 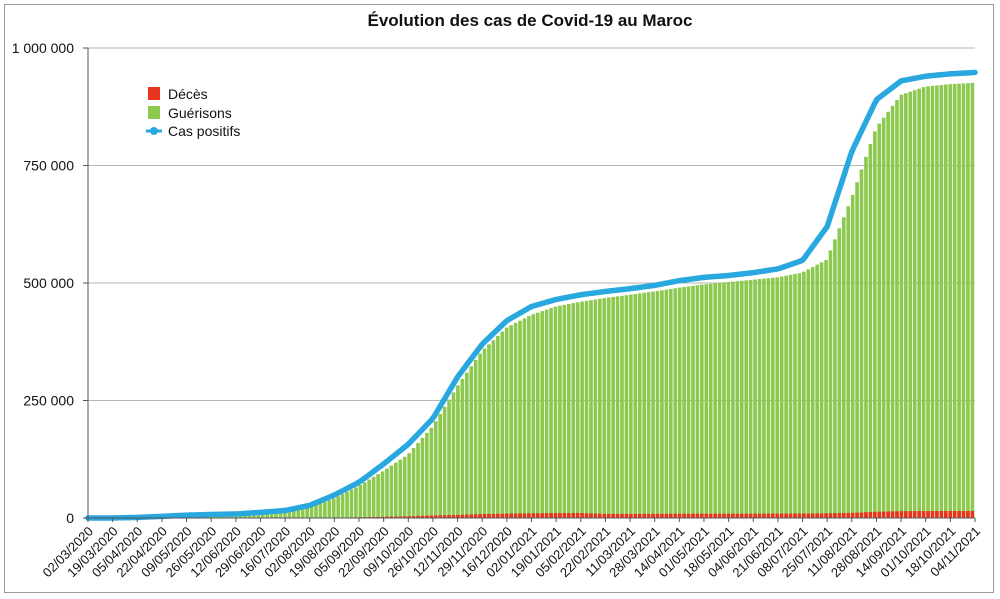 I want to click on legend-marker-cas-positifs, so click(x=154, y=131).